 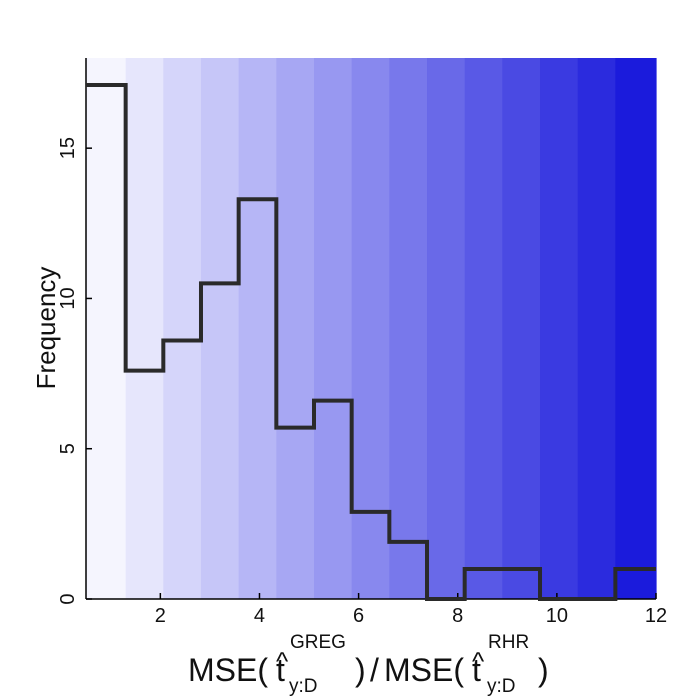 I want to click on x-label-rhs-hat: ^, so click(x=478, y=661).